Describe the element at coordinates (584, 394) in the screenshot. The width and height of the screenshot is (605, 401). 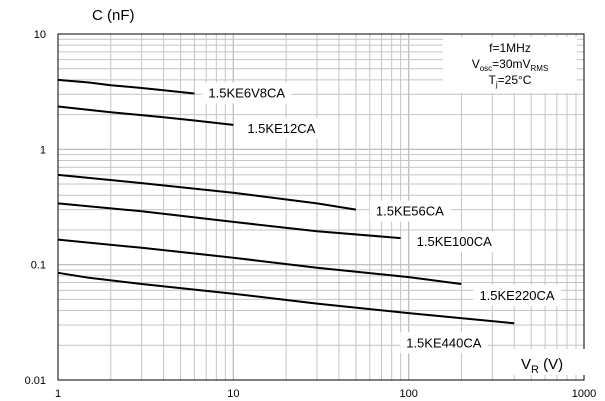
I see `x-tick-label: 1000` at that location.